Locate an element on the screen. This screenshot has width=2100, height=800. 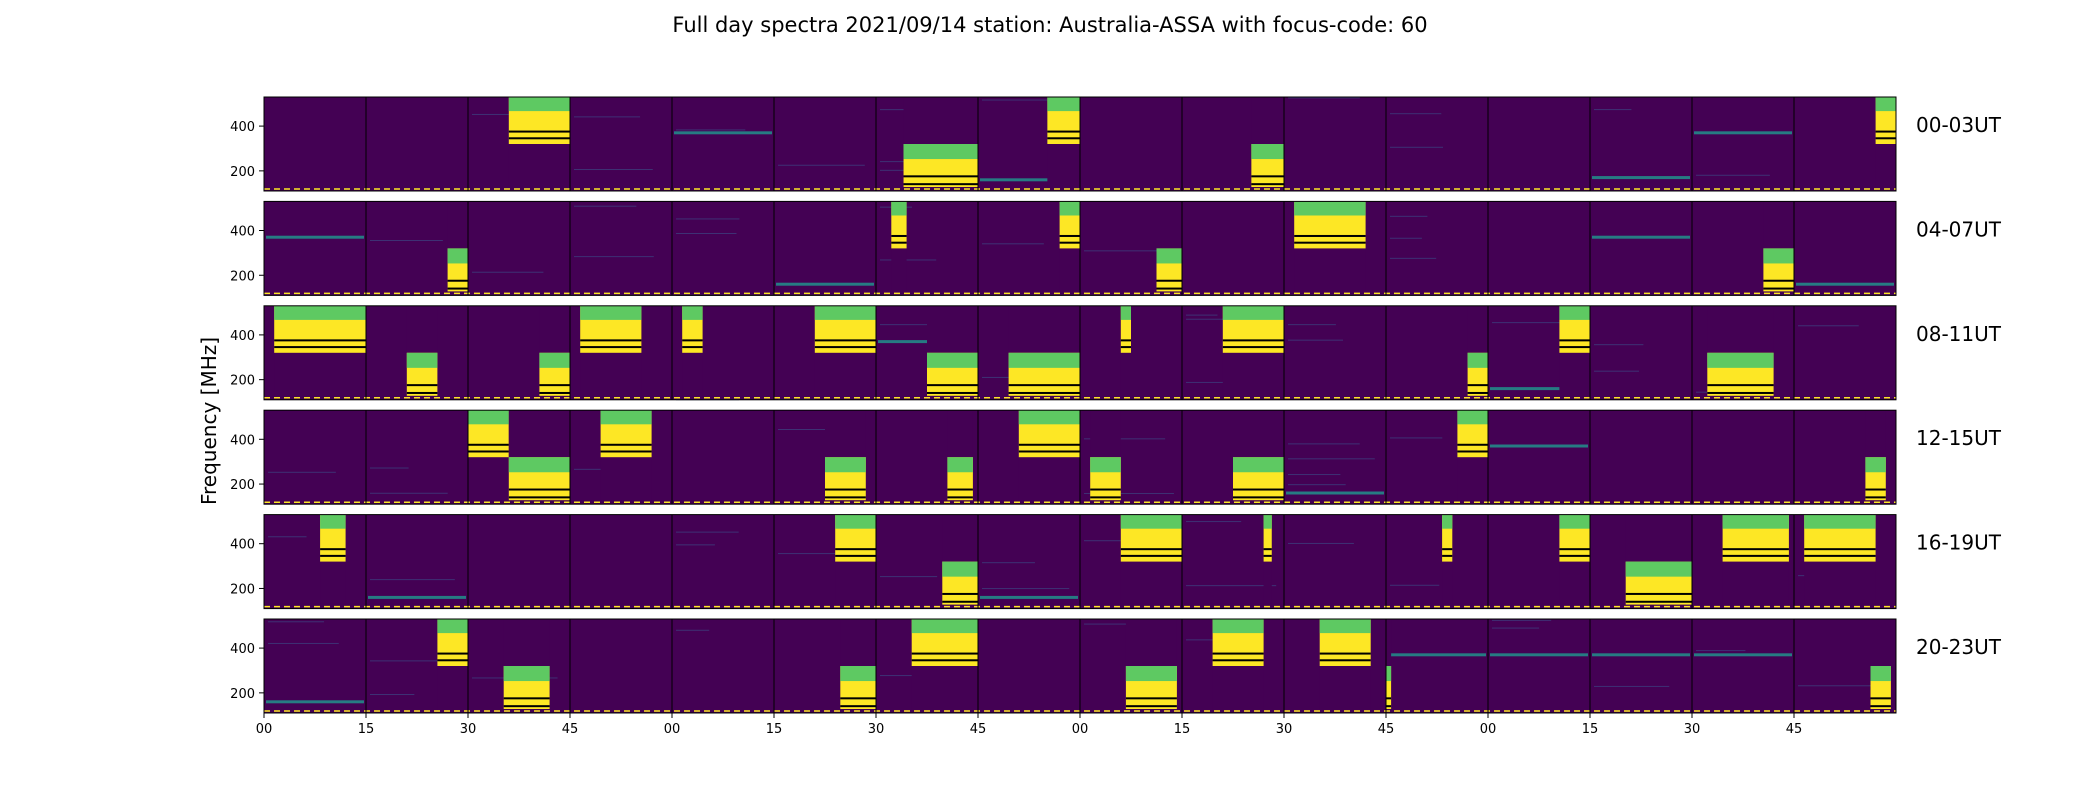
spectrum-row: 200 400 12-15UT is located at coordinates (1116, 457).